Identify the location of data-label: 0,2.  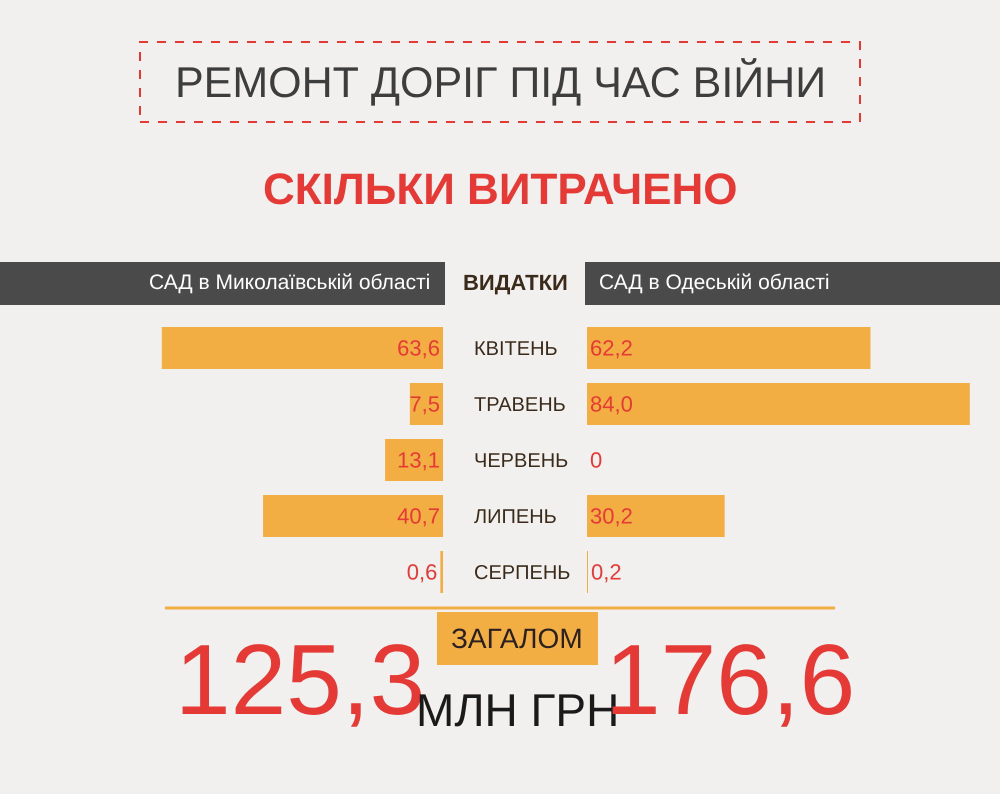
(606, 572).